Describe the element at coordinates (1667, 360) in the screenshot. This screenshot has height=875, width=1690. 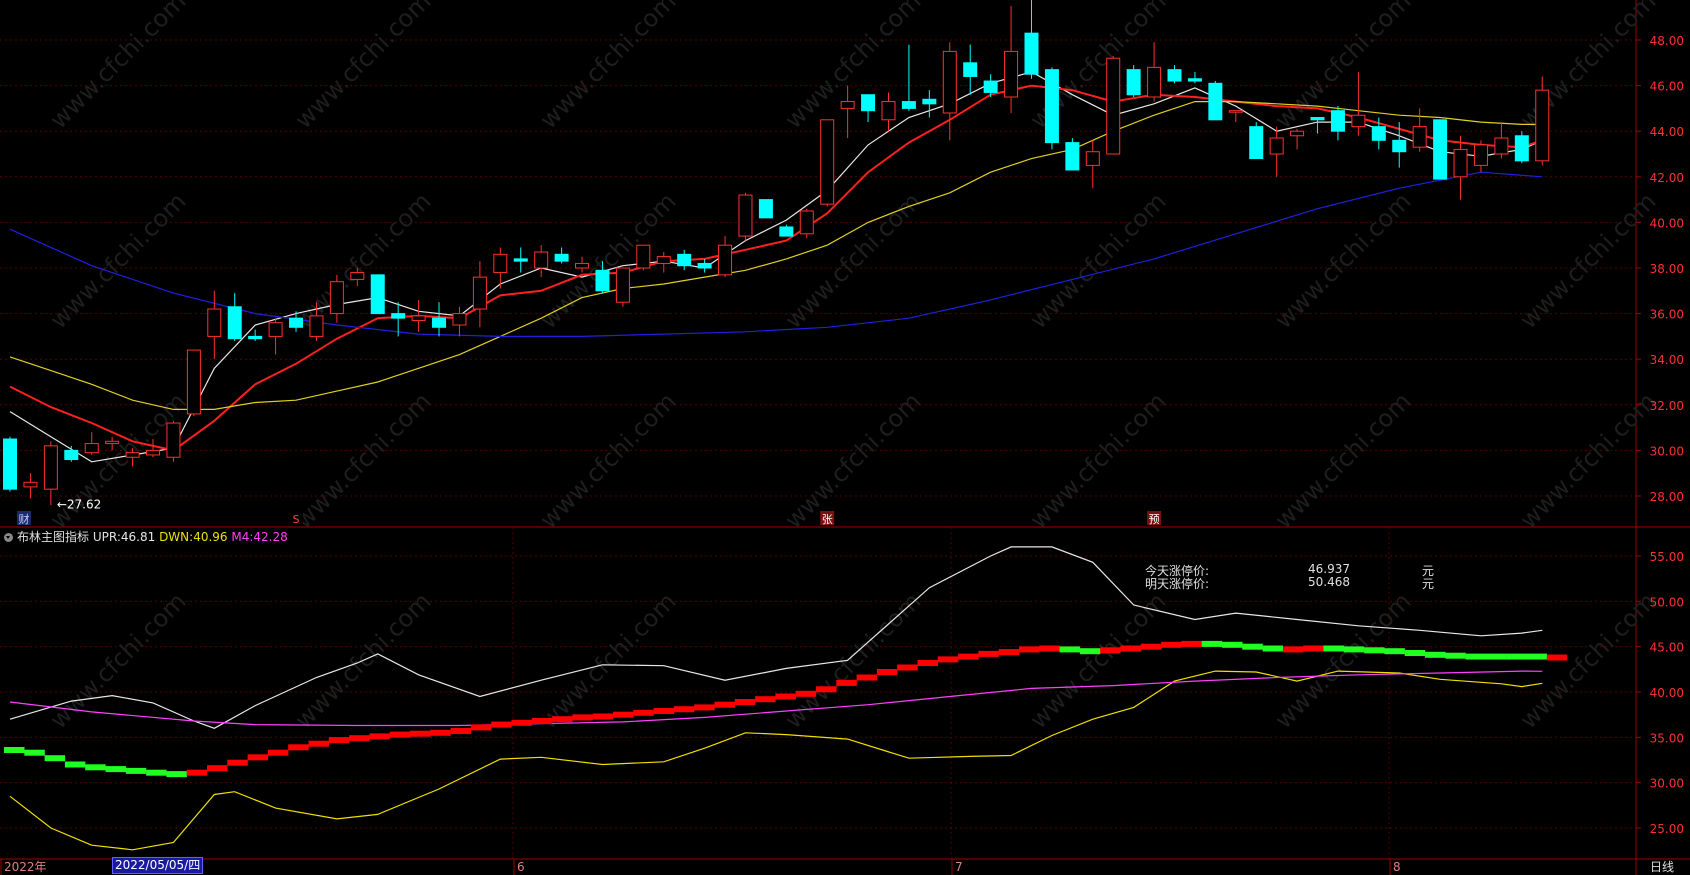
I see `main-y-tick-label: 34.00` at that location.